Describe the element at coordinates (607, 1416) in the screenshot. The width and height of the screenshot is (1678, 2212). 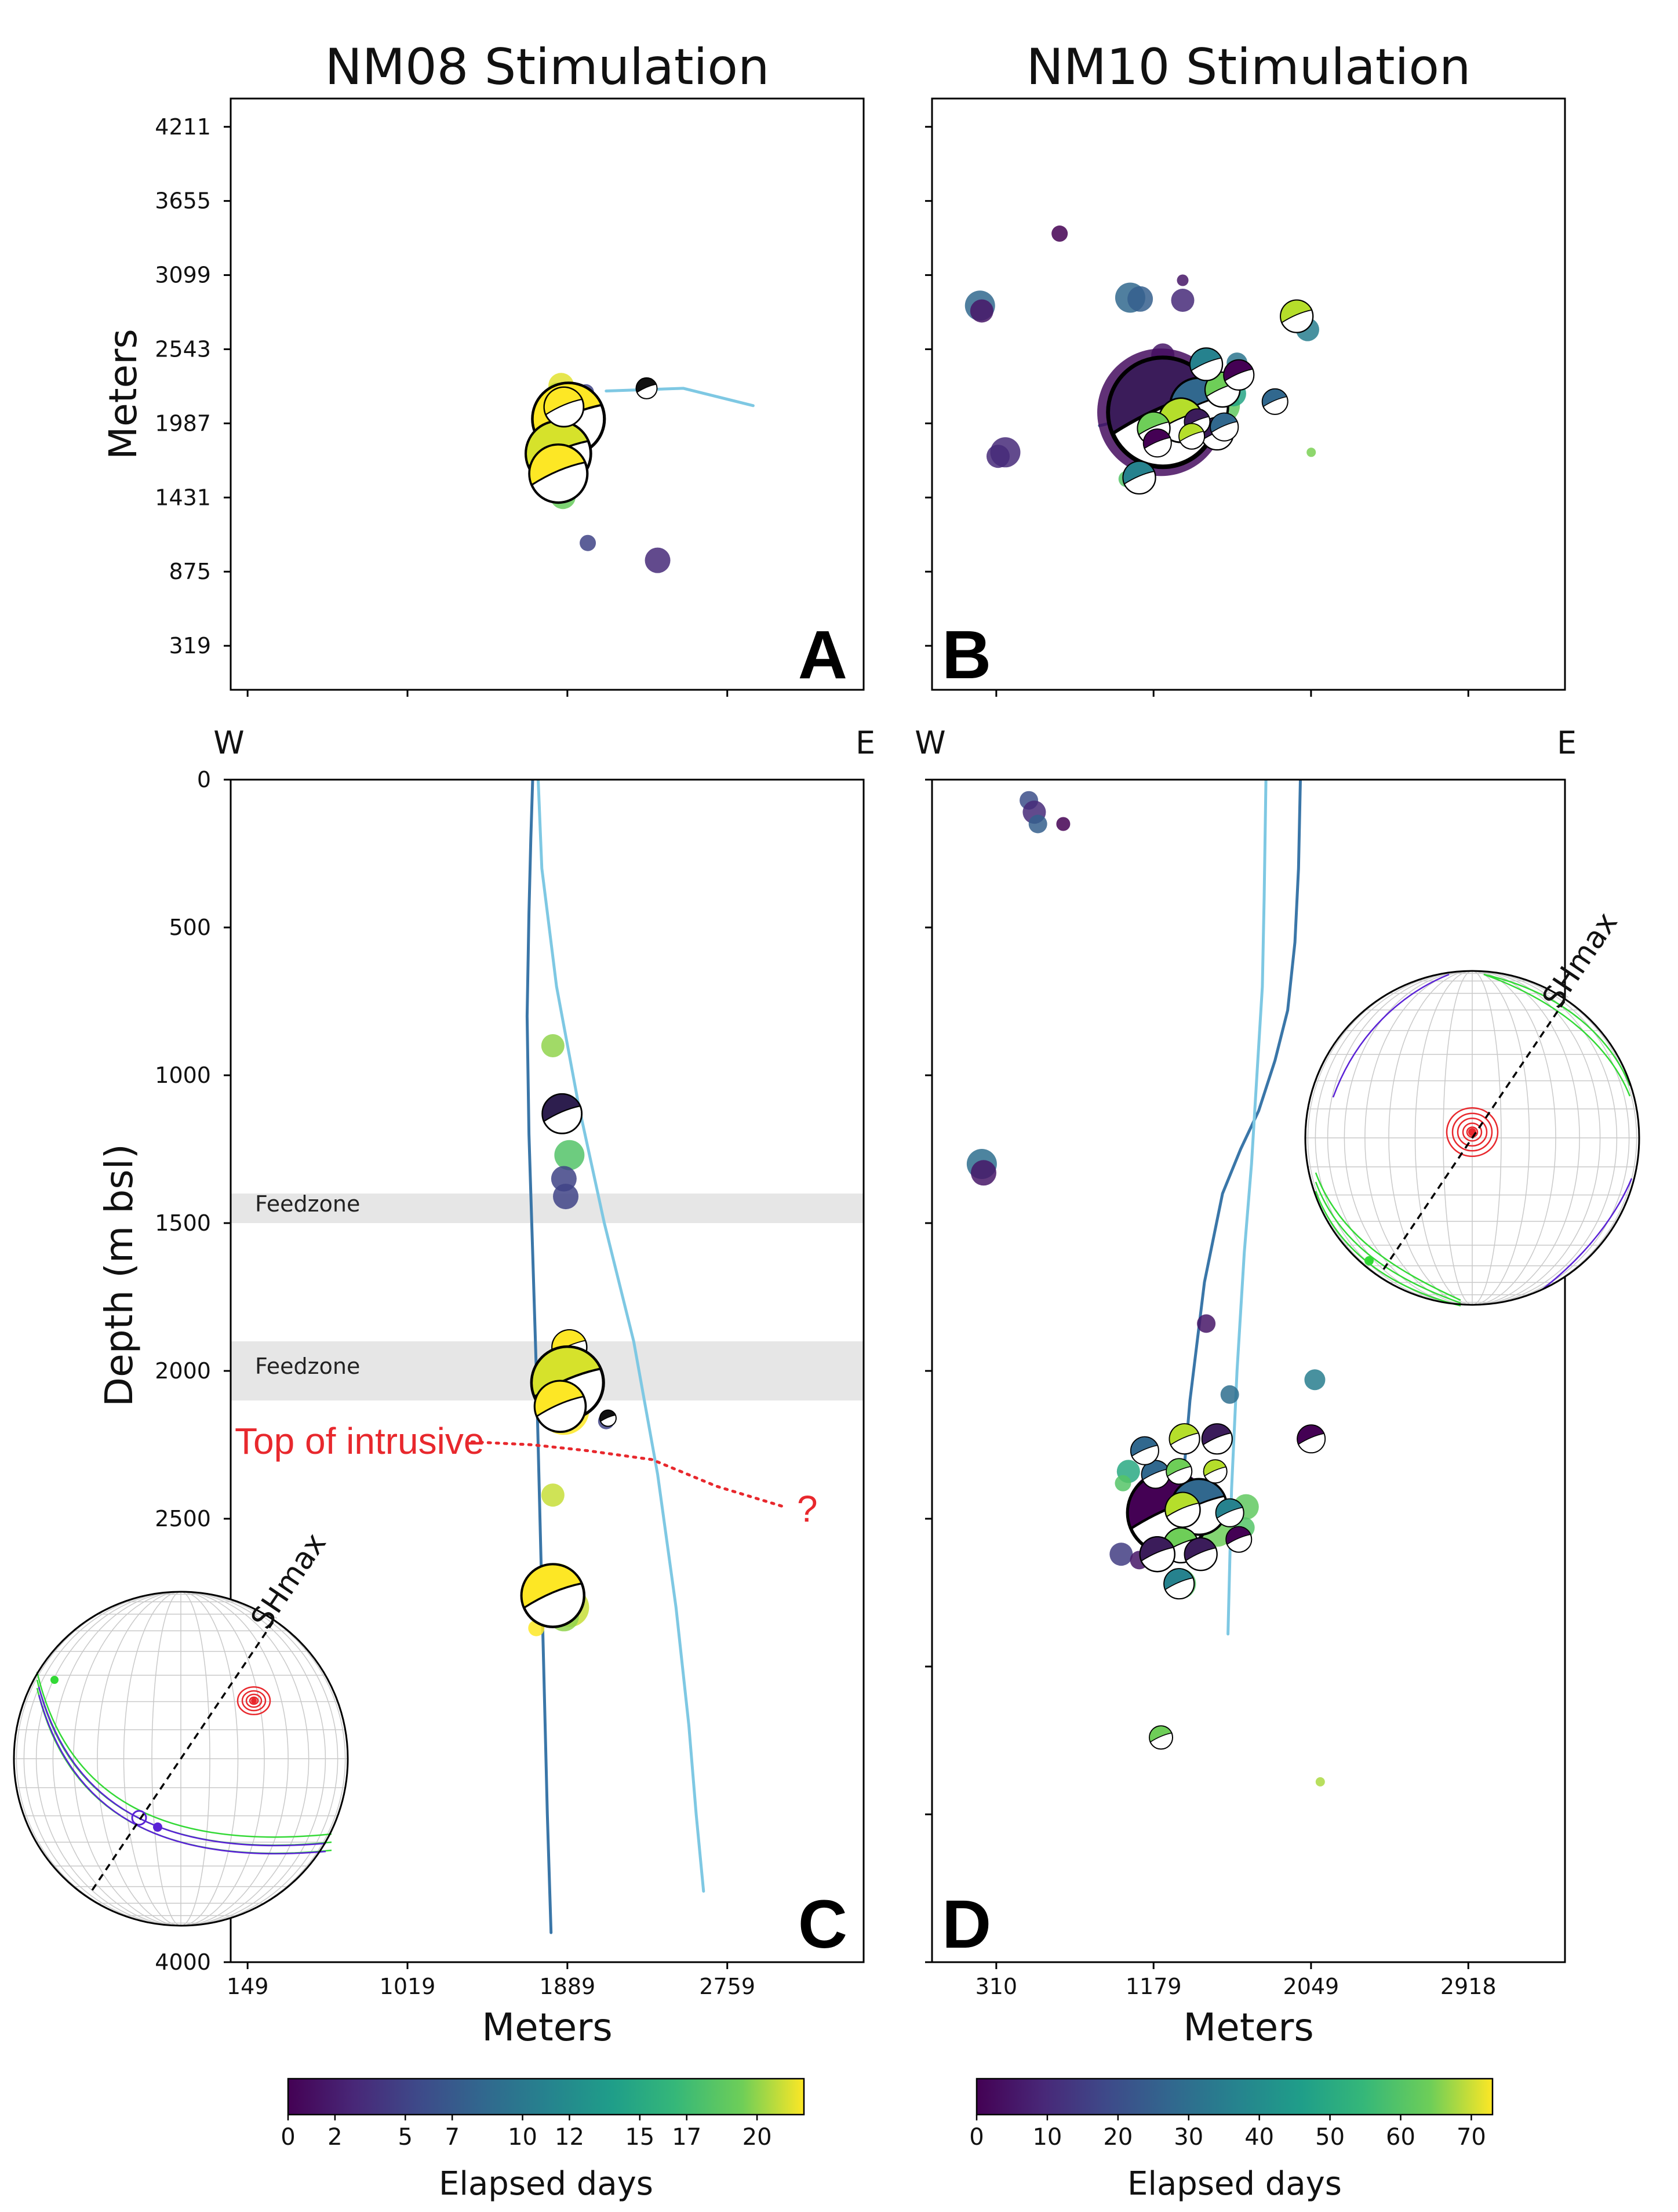
I see `panel-c-mechanism-5-compressional-quadrant` at that location.